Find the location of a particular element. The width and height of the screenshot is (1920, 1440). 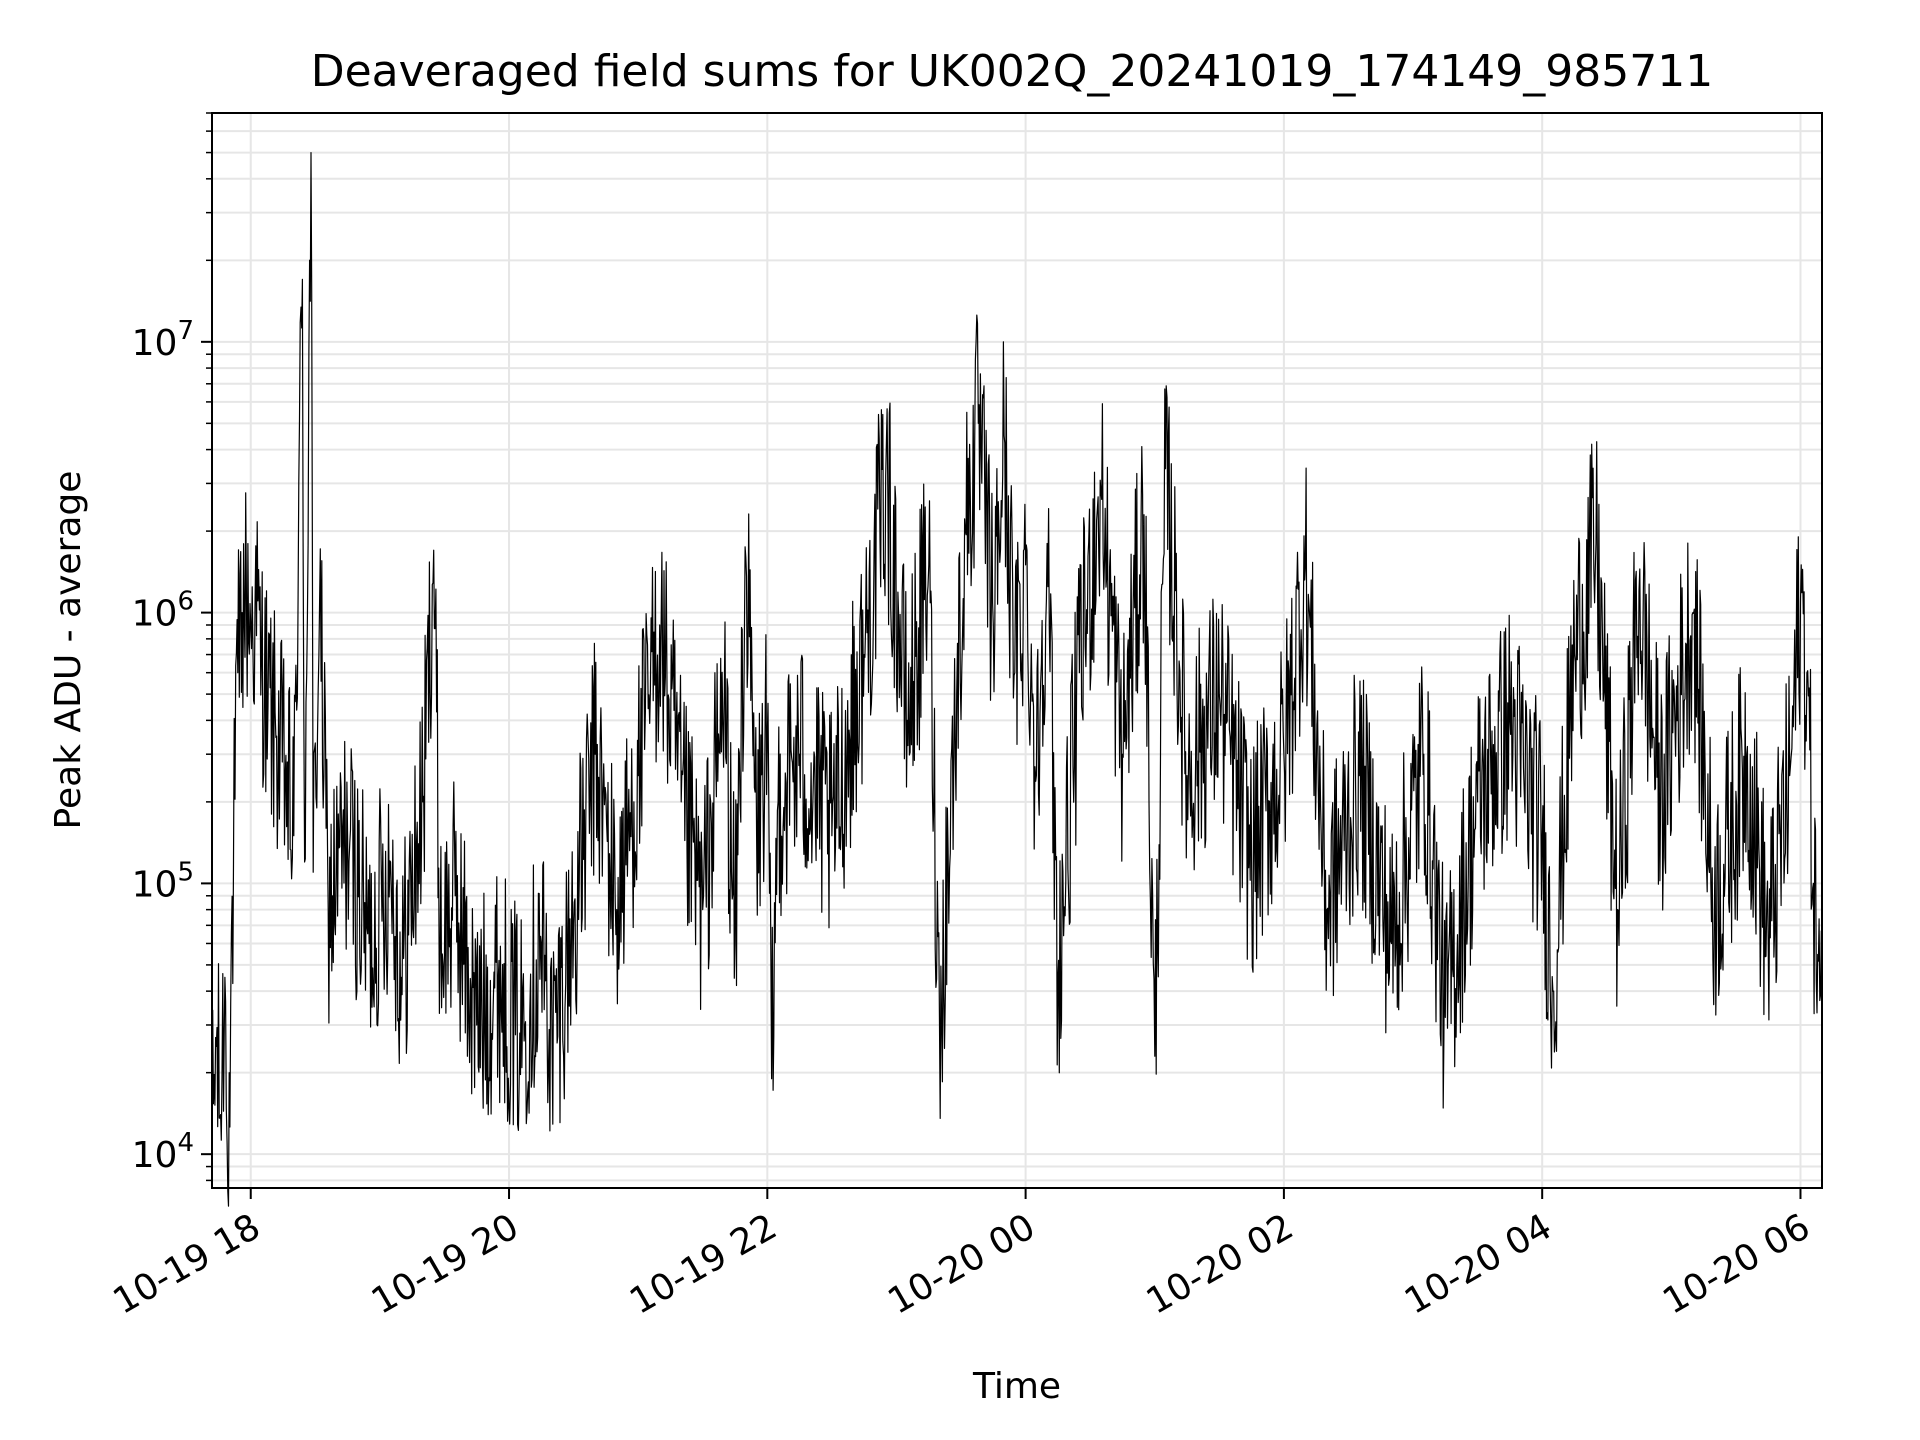

y-tick-label: 10⁶ is located at coordinates (163, 611).